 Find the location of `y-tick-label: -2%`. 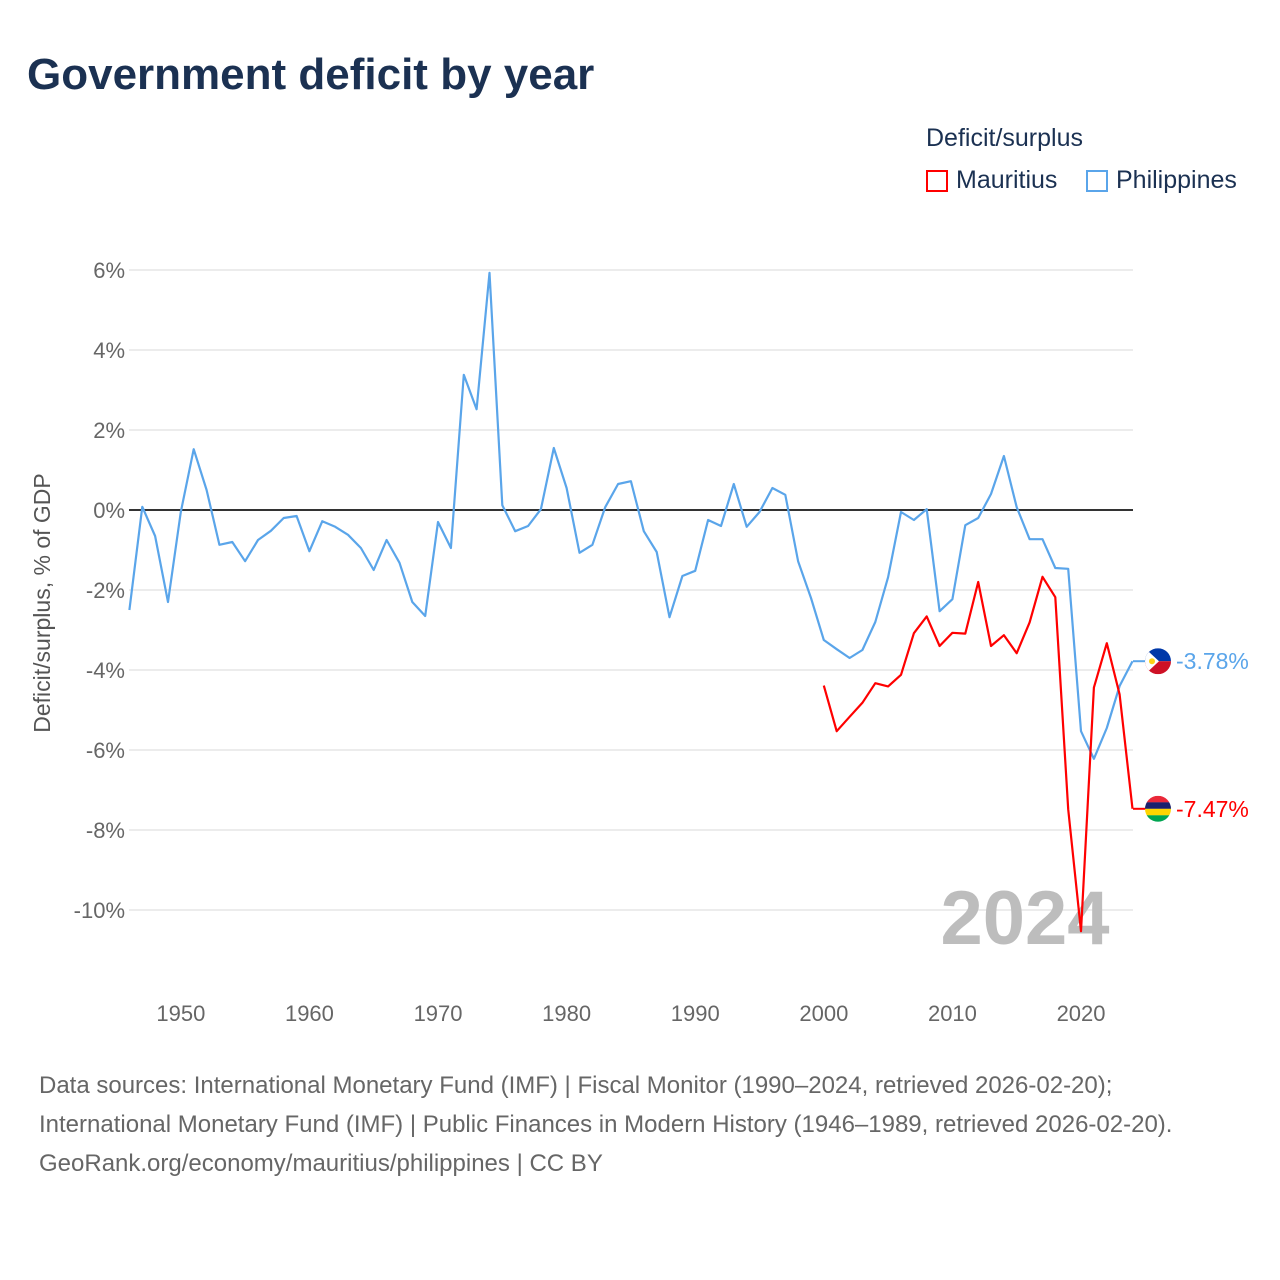

y-tick-label: -2% is located at coordinates (105, 590).